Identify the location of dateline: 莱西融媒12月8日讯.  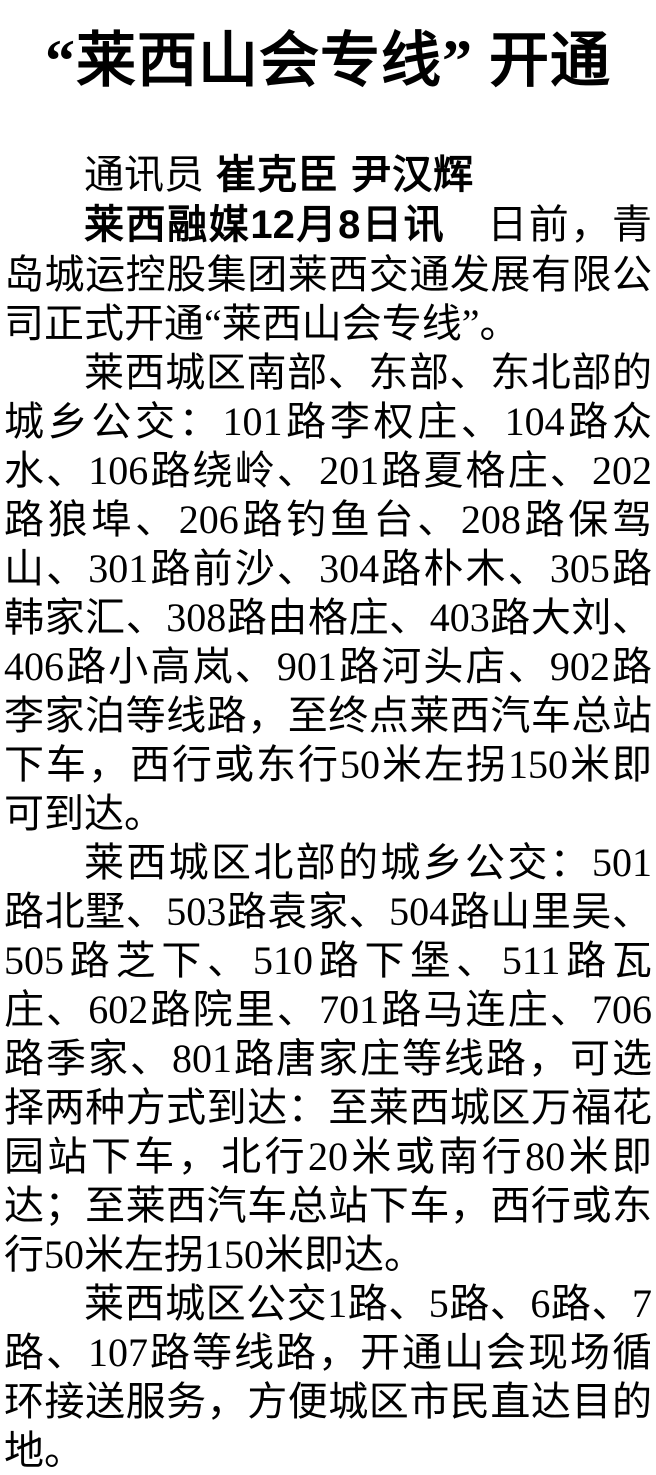
(265, 225).